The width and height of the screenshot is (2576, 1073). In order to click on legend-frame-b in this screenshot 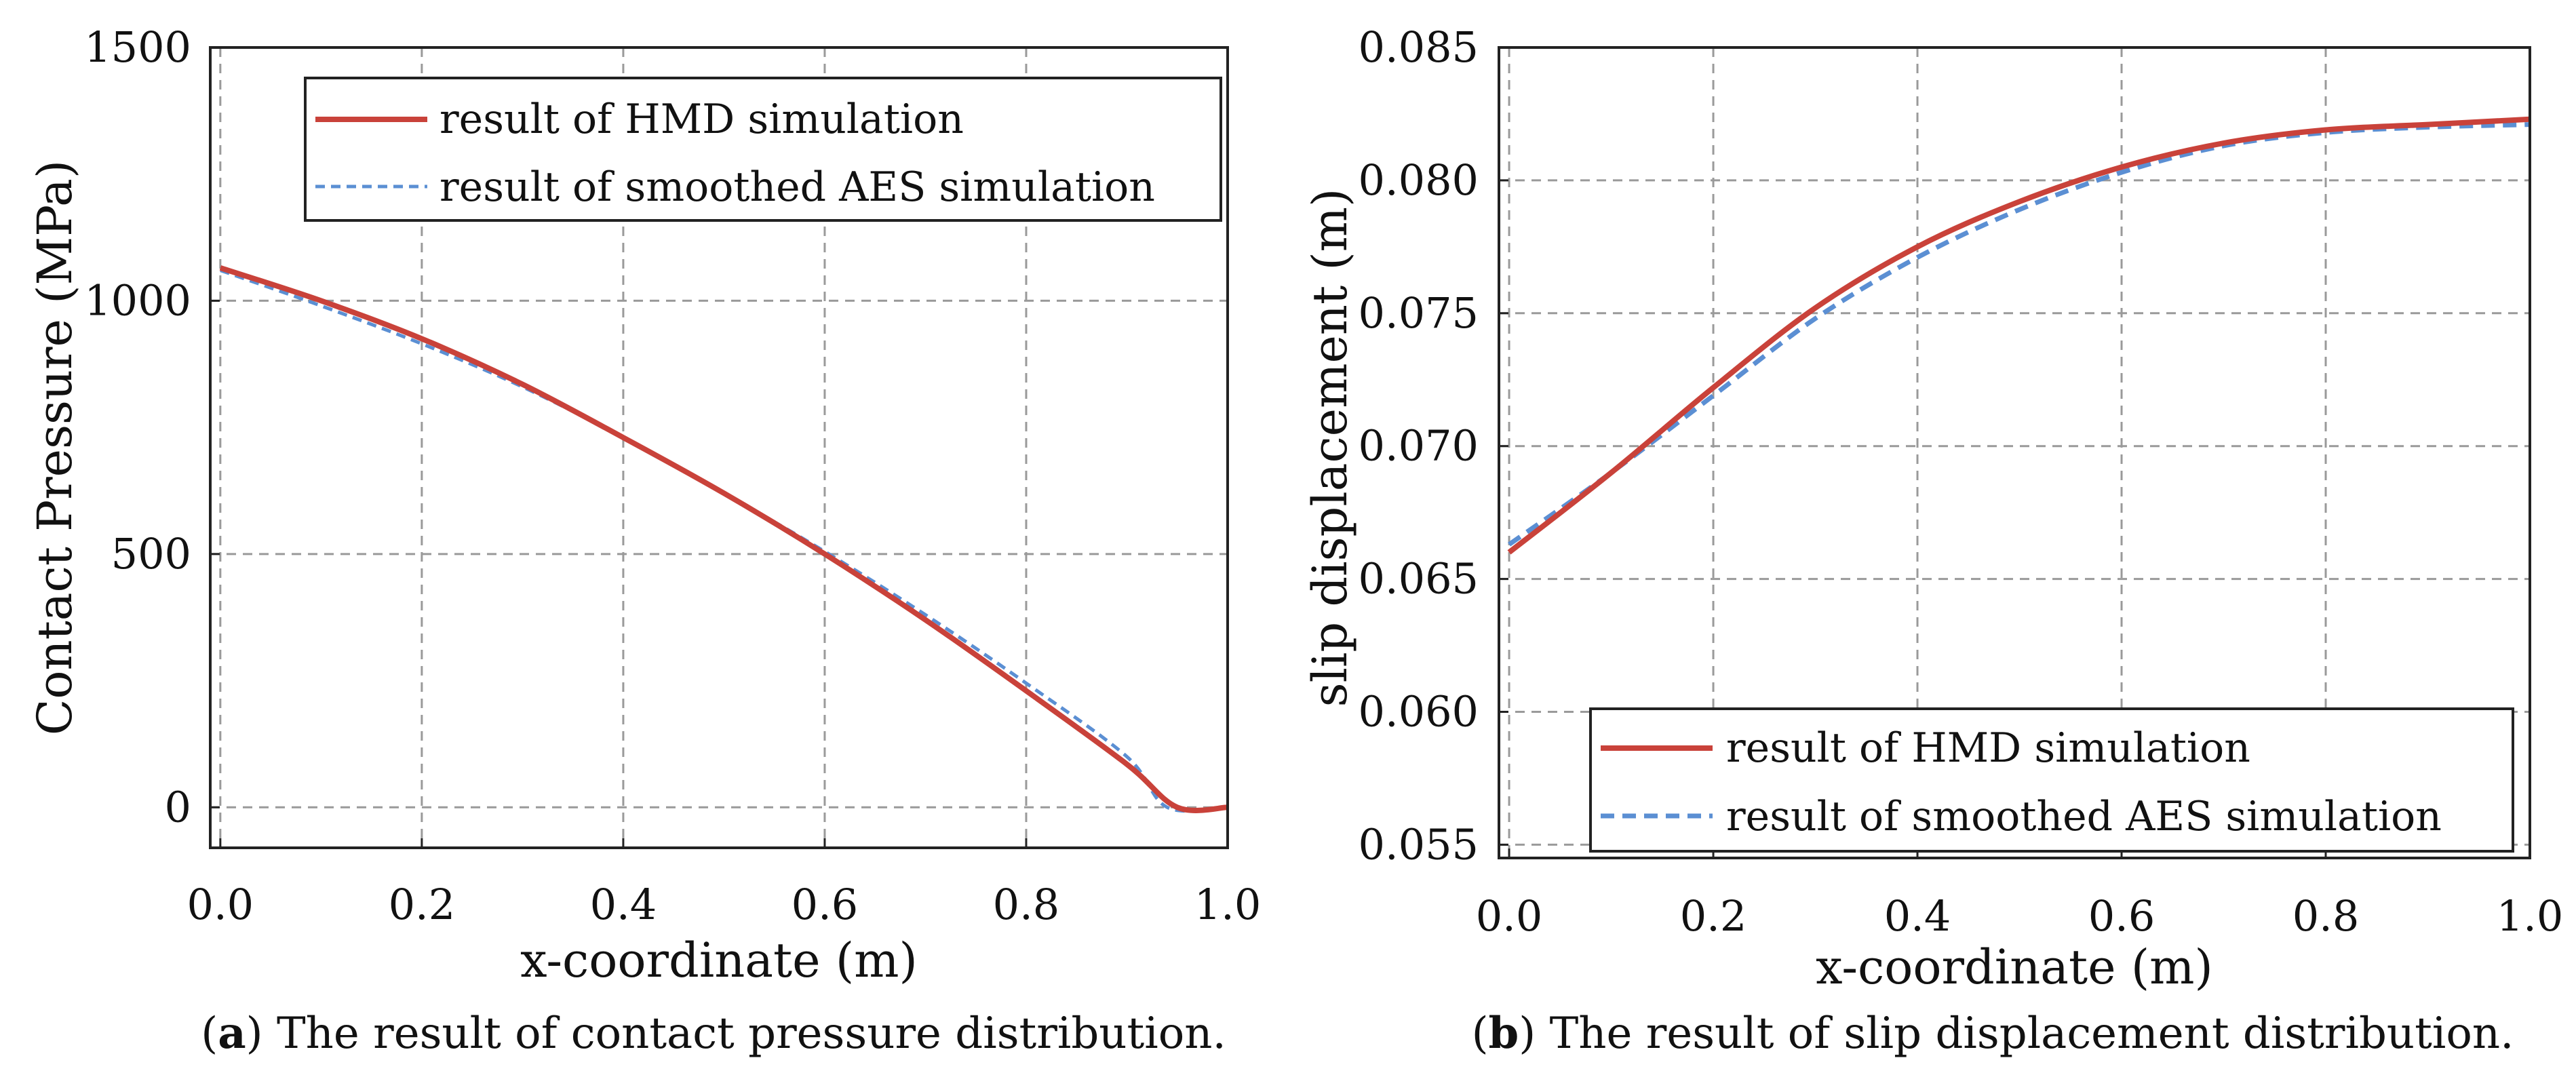, I will do `click(2051, 780)`.